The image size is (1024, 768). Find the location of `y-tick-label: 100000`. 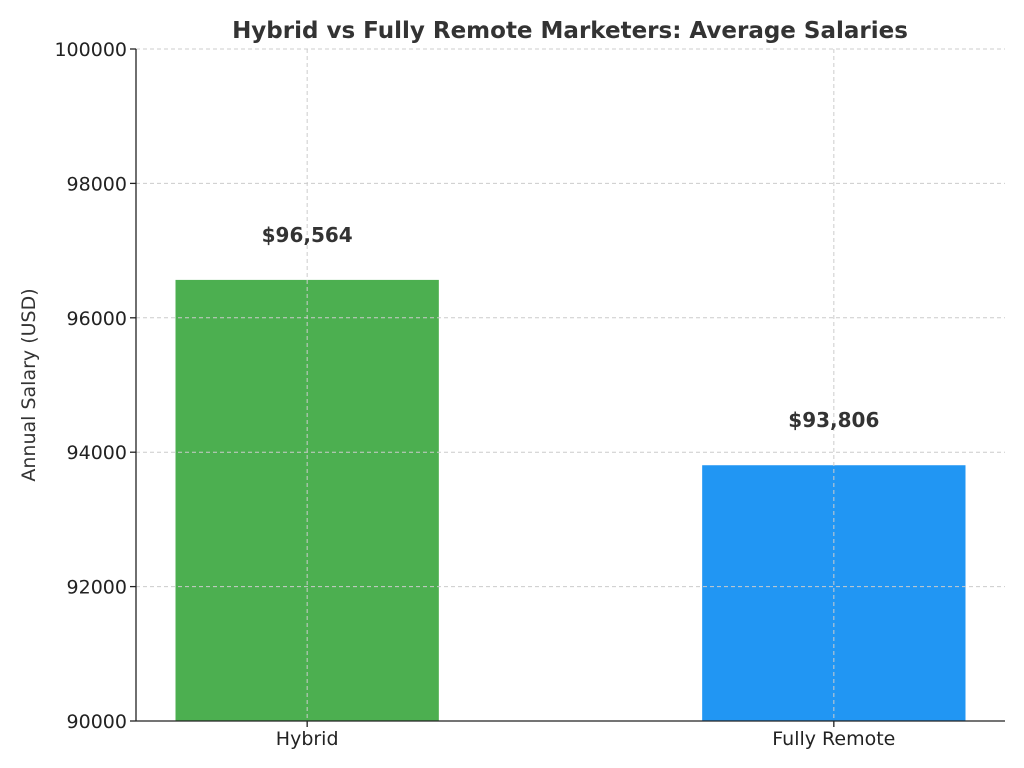

y-tick-label: 100000 is located at coordinates (90, 50).